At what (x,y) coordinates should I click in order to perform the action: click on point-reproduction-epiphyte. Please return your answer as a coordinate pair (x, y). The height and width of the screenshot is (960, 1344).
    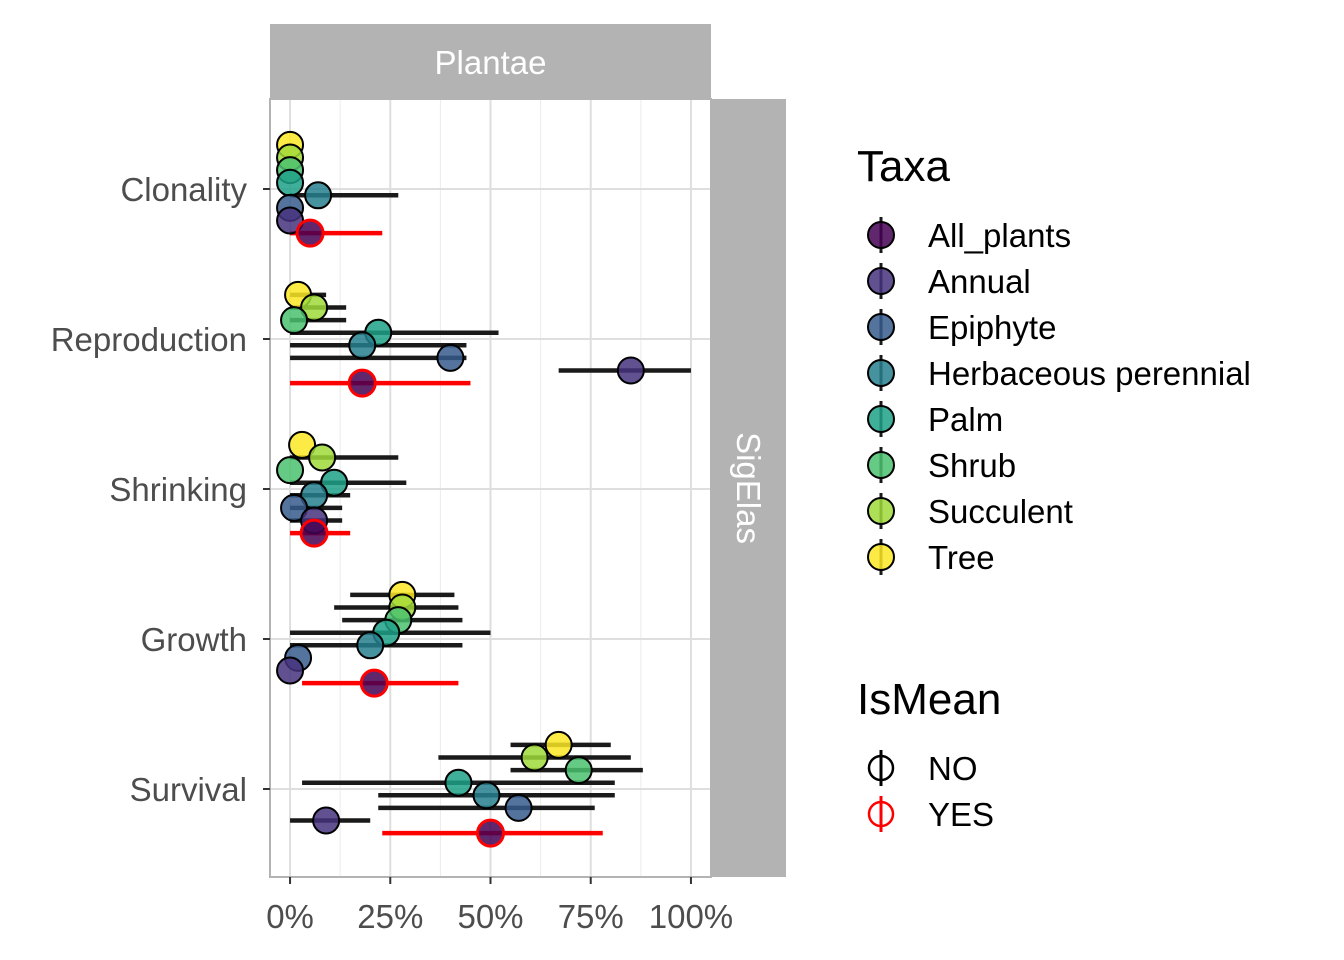
    Looking at the image, I should click on (450, 357).